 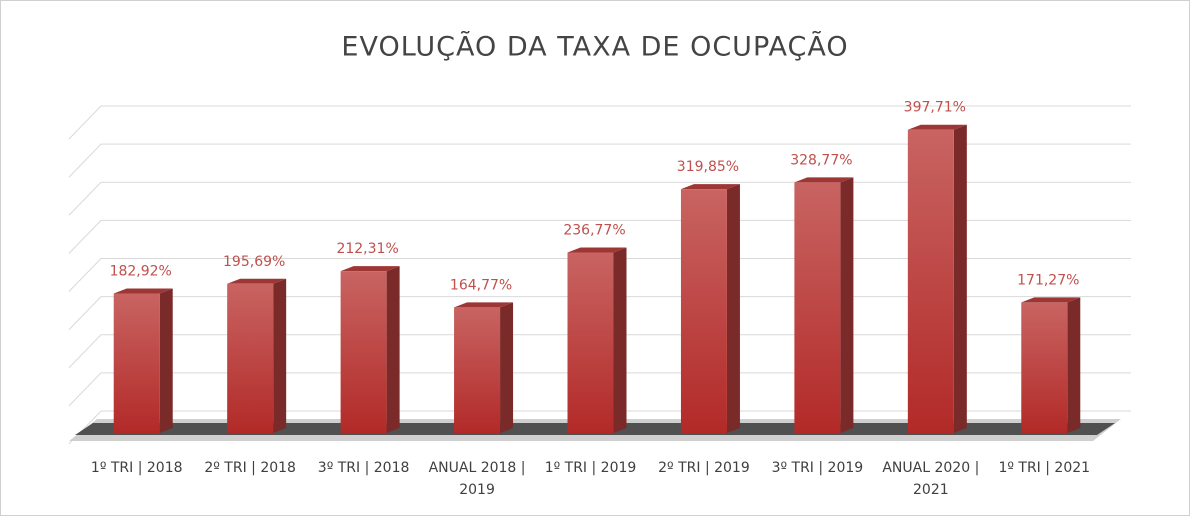 I want to click on x-tick-label: 2º TRI | 2018, so click(x=250, y=468).